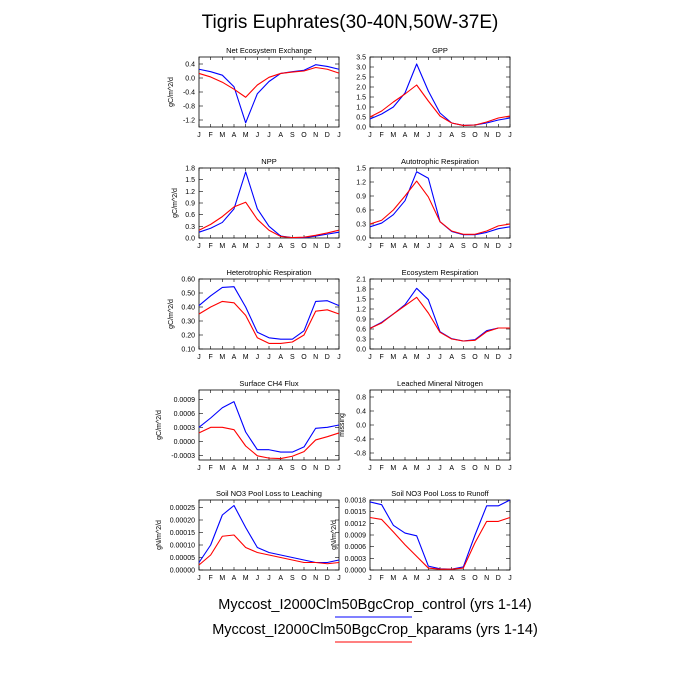 This screenshot has height=700, width=700. Describe the element at coordinates (356, 501) in the screenshot. I see `y-tick-label: 0.0018` at that location.